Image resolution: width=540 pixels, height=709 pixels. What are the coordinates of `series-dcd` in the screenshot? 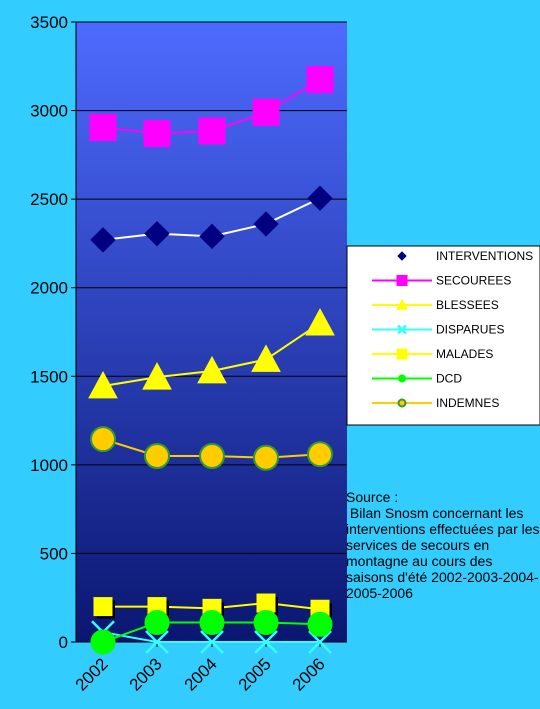 It's located at (211, 632).